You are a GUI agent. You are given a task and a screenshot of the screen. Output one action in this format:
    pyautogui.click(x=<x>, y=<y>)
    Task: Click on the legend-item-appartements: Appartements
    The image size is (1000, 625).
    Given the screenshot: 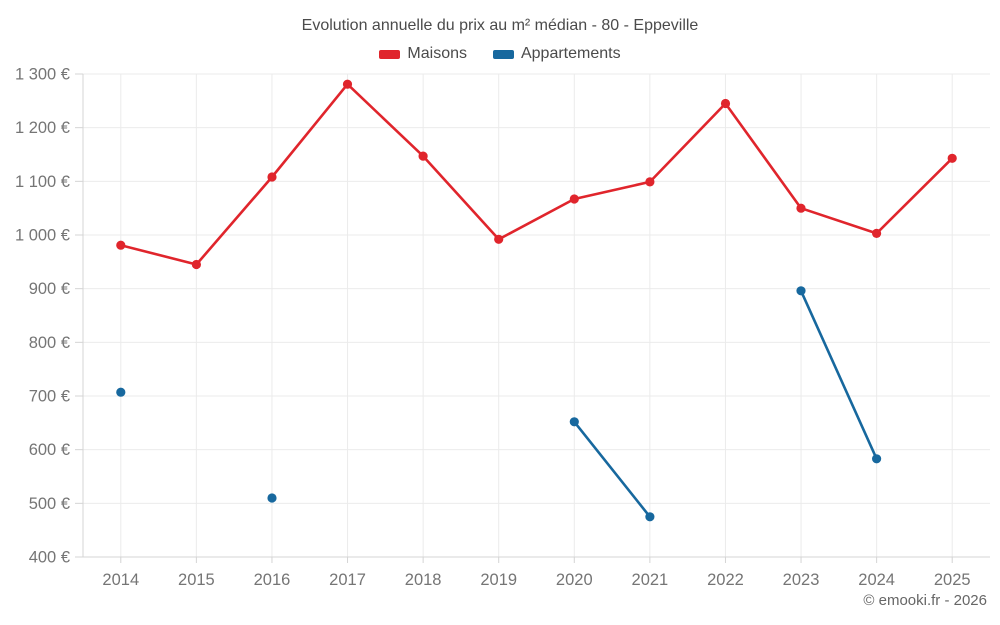 What is the action you would take?
    pyautogui.click(x=556, y=54)
    